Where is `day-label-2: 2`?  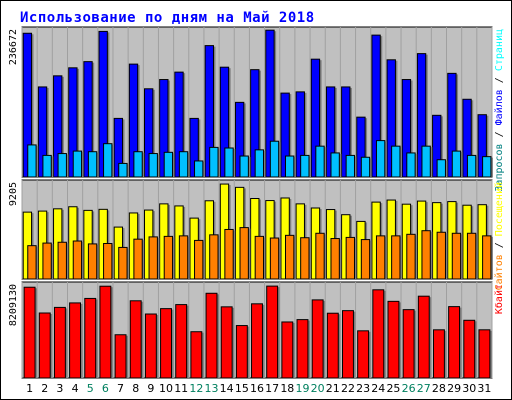
day-label-2: 2 is located at coordinates (44, 388).